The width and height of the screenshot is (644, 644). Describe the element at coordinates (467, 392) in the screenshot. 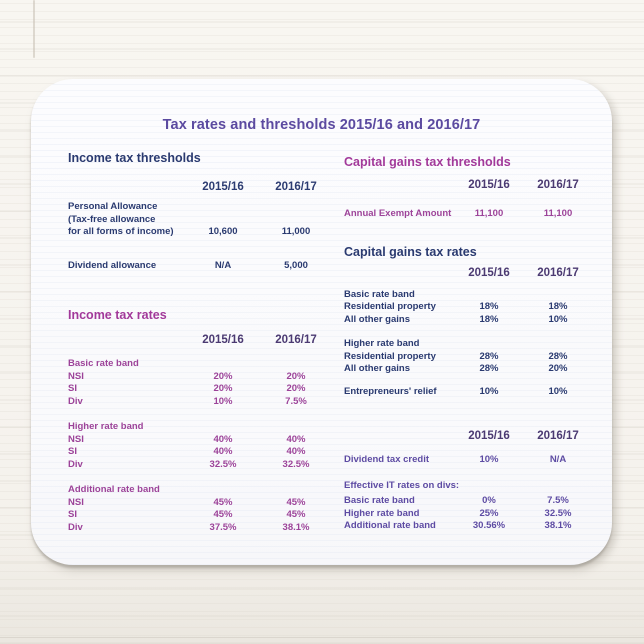

I see `entrepreneurs-relief-row: Entrepreneurs' relief 10% 10%` at that location.